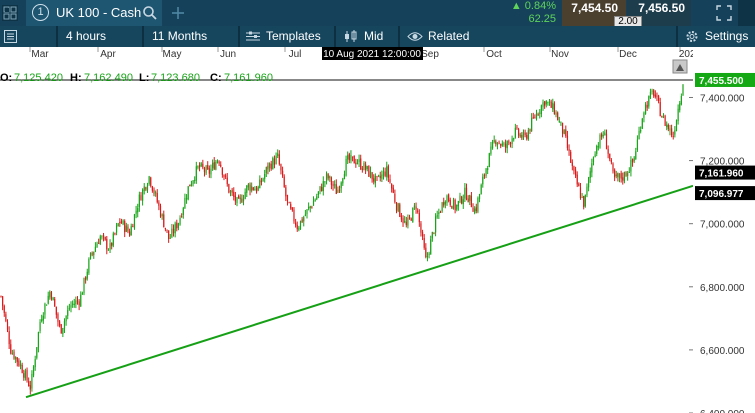 The image size is (755, 413). Describe the element at coordinates (724, 13) in the screenshot. I see `expand-icon` at that location.